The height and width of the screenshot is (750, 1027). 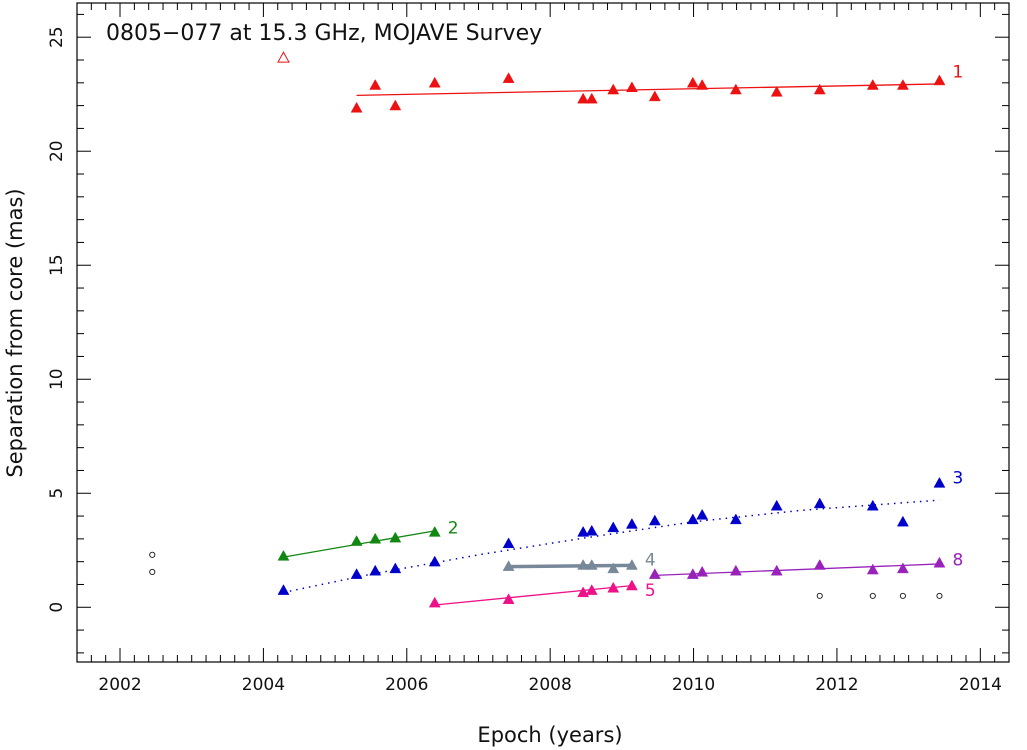 What do you see at coordinates (549, 735) in the screenshot?
I see `x-axis-label: Epoch (years)` at bounding box center [549, 735].